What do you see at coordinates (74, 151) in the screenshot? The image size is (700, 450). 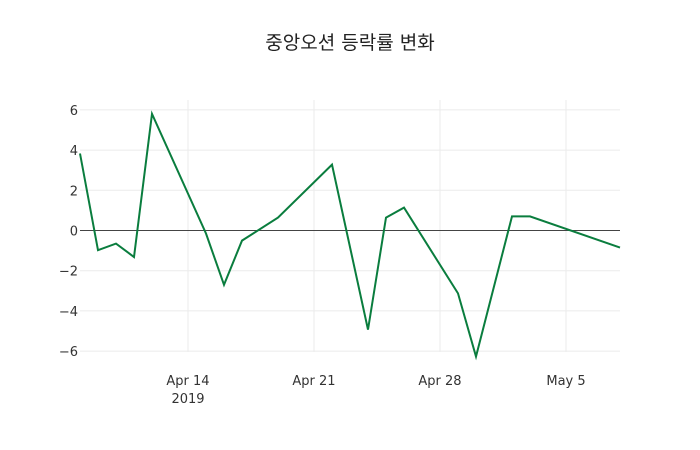 I see `y-tick-label: 4` at bounding box center [74, 151].